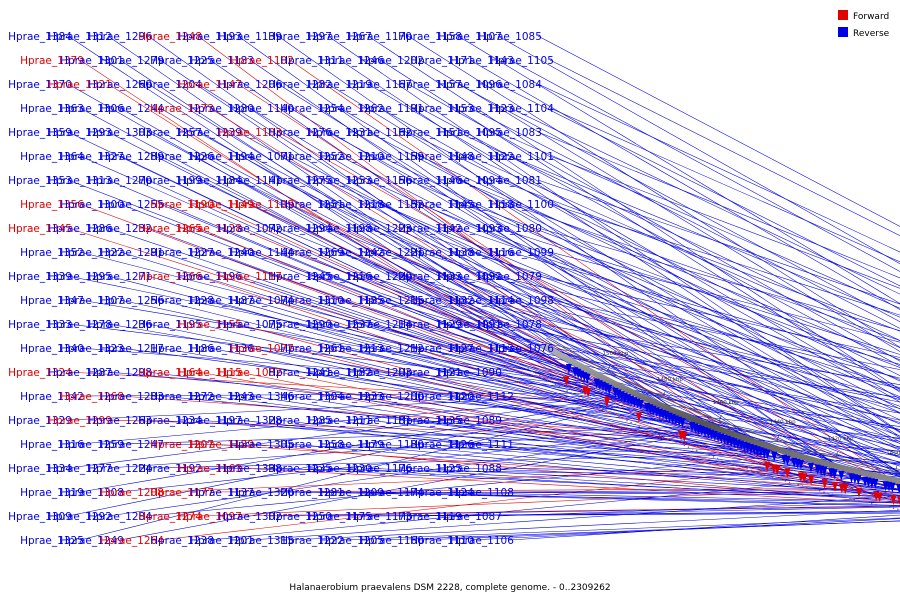 The width and height of the screenshot is (900, 600). Describe the element at coordinates (430, 229) in the screenshot. I see `gene-label: Hprae_1142` at that location.